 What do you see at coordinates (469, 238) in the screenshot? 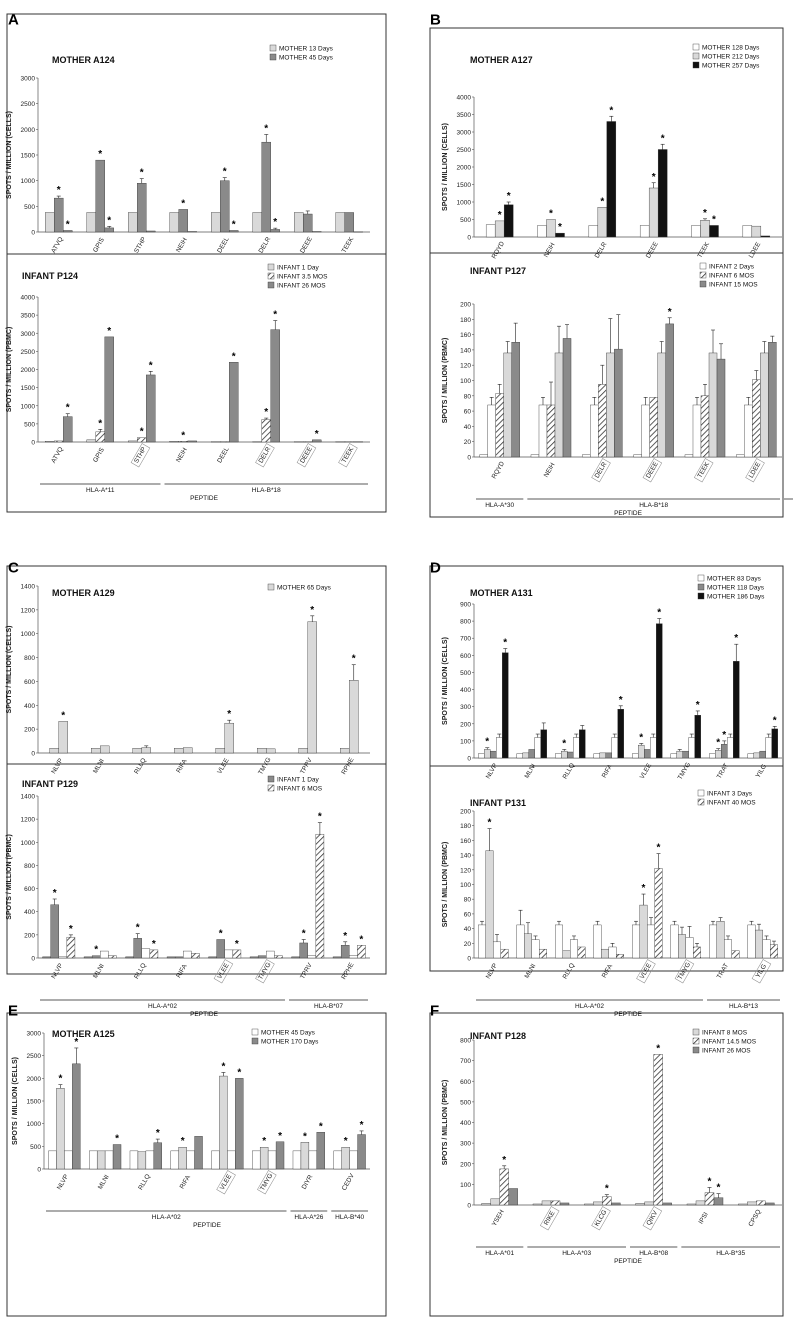
I see `y-tick-label: 0` at bounding box center [469, 238].